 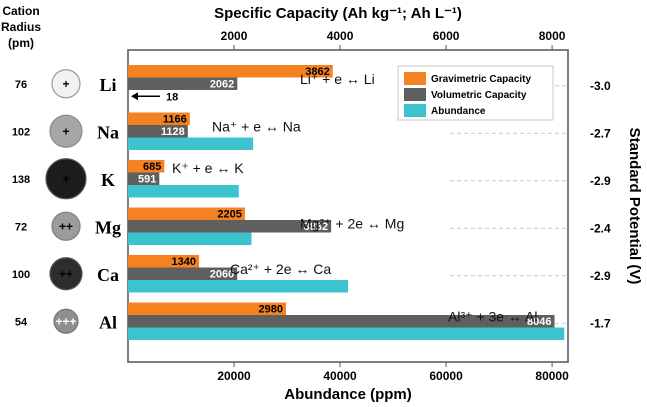 What do you see at coordinates (552, 376) in the screenshot?
I see `bottom-tick-label-3: 80000` at bounding box center [552, 376].